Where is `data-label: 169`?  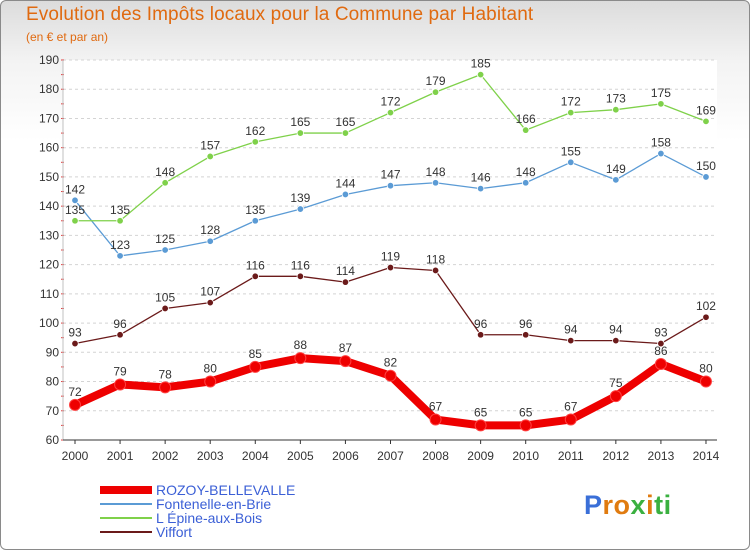 data-label: 169 is located at coordinates (706, 110).